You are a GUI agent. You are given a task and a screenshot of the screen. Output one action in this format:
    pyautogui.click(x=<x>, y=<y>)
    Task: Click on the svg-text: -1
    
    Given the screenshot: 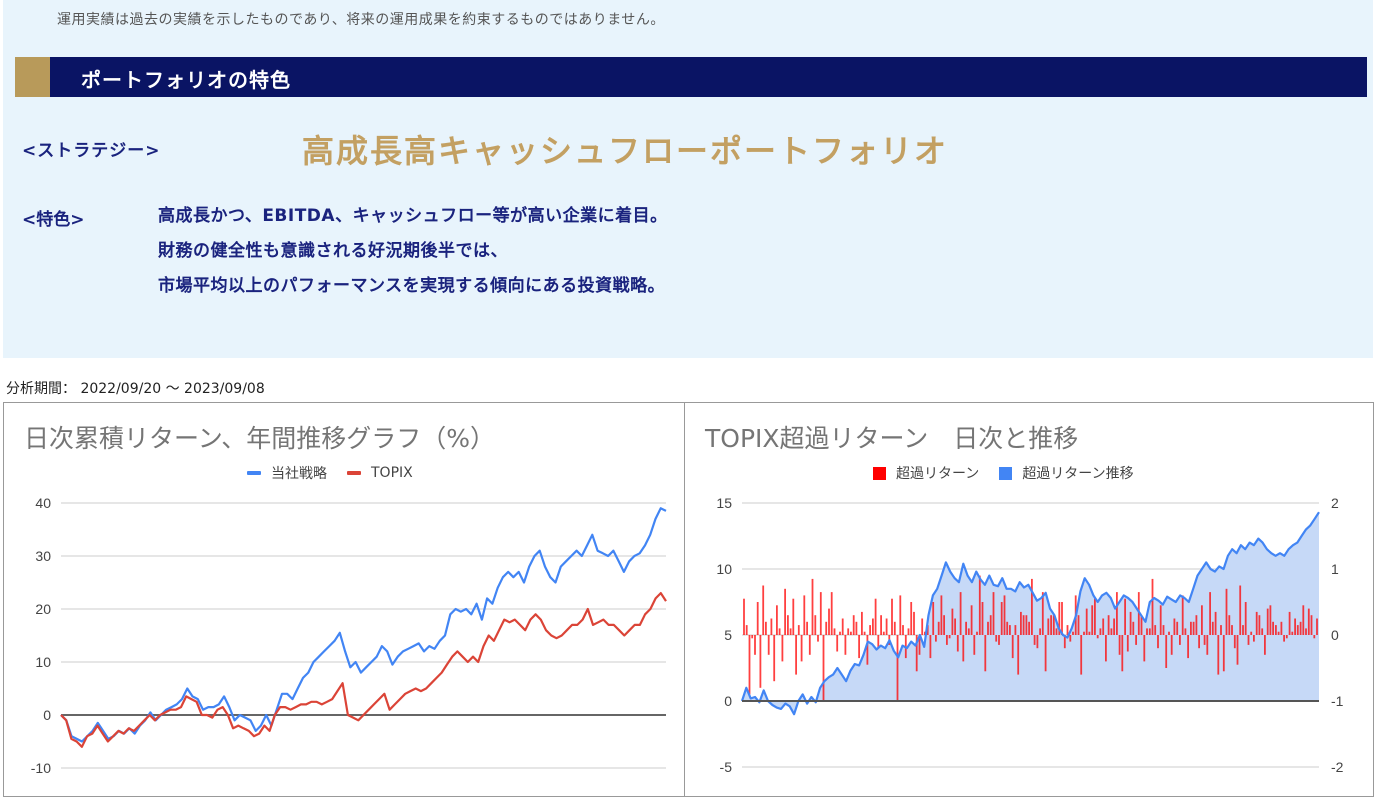 What is the action you would take?
    pyautogui.click(x=1337, y=701)
    